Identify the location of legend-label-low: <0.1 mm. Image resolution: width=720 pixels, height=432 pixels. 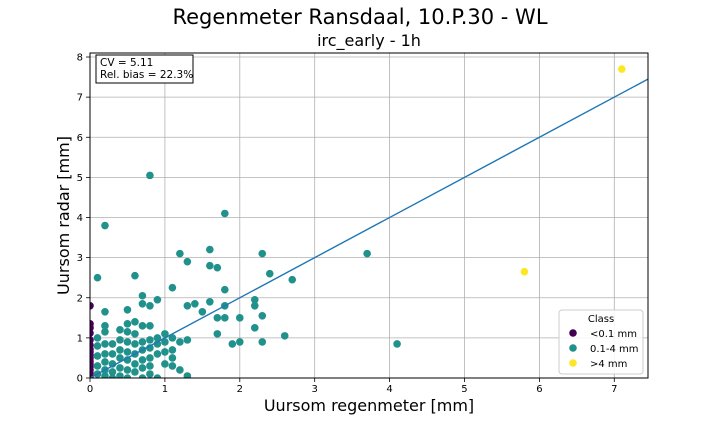
(613, 334).